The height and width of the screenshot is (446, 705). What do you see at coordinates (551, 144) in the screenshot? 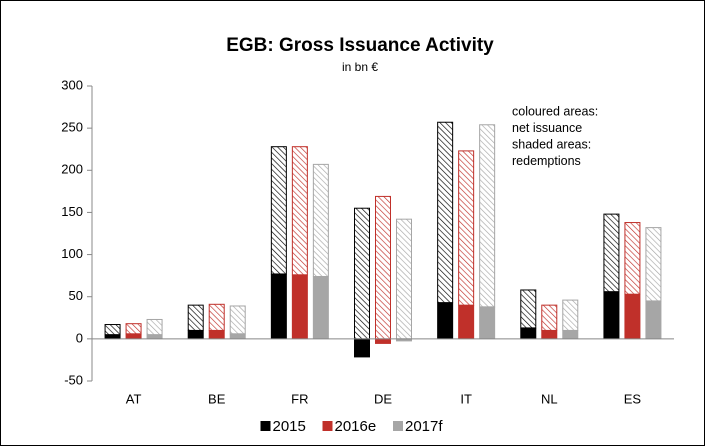
I see `annotation: shaded areas:` at bounding box center [551, 144].